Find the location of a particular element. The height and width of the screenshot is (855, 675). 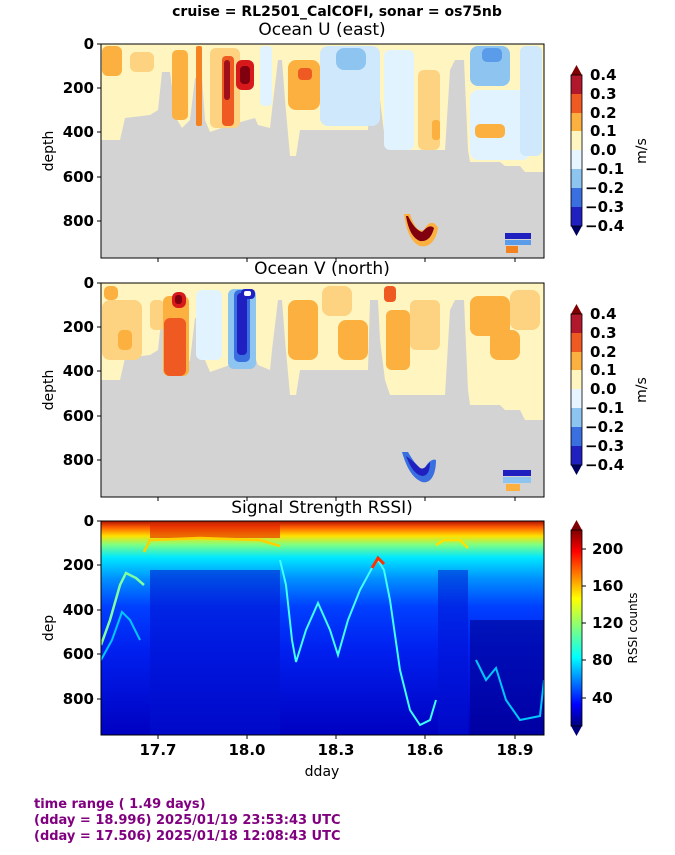

x-ticks-v is located at coordinates (336, 499).